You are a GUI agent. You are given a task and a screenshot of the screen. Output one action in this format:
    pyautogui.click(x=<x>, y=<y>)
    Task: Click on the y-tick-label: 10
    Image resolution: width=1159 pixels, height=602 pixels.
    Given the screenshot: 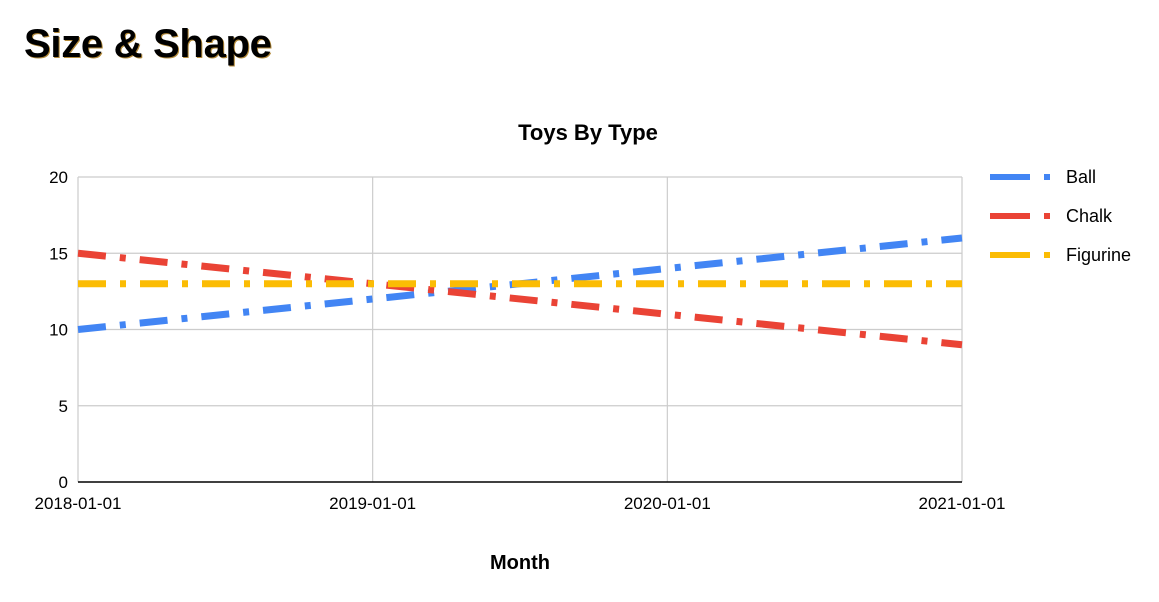 What is the action you would take?
    pyautogui.click(x=58, y=330)
    